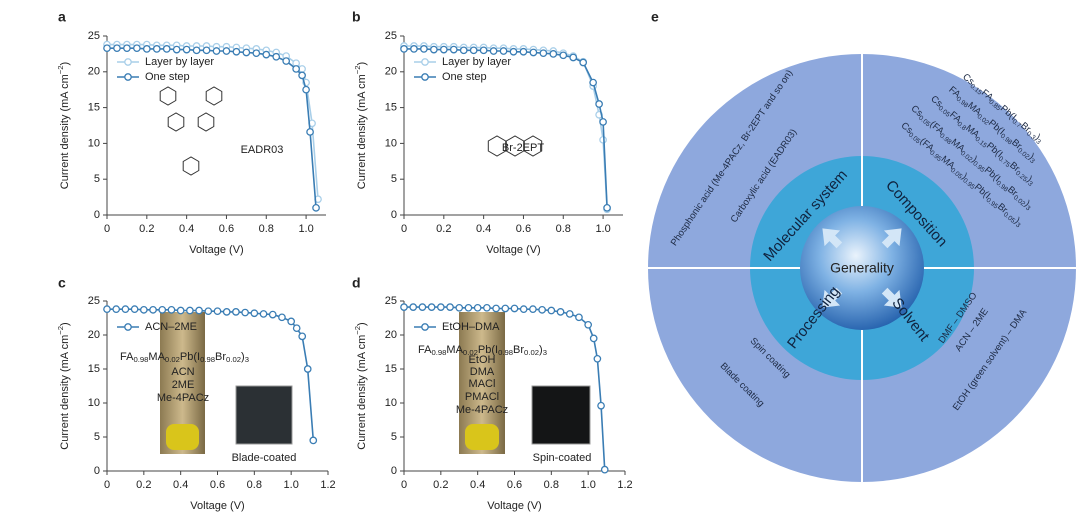 Image resolution: width=1080 pixels, height=522 pixels. I want to click on y-tick-label: 10, so click(94, 143).